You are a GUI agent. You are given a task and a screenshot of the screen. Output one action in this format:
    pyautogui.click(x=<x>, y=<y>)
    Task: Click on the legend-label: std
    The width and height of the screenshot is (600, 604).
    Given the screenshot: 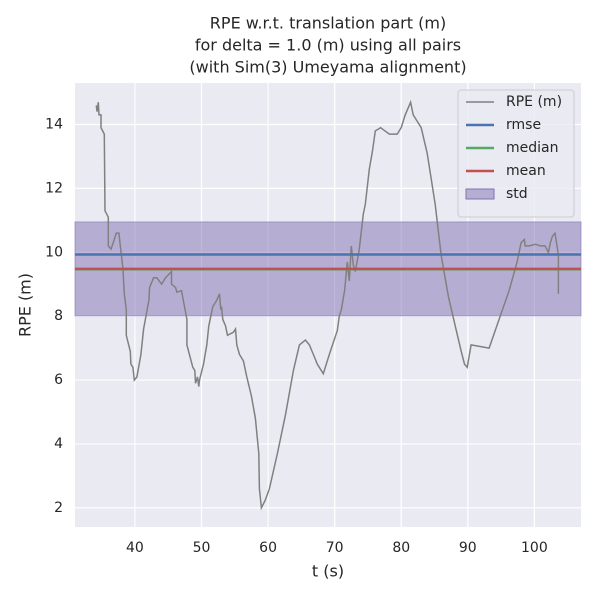 What is the action you would take?
    pyautogui.click(x=517, y=194)
    